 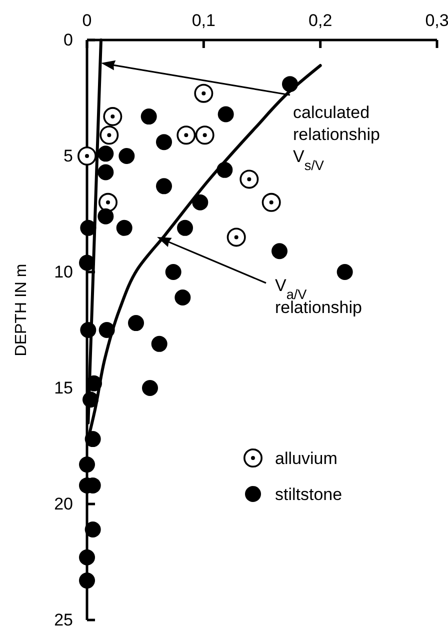 I want to click on annotation: calculated relationship V$_{s/V}$, so click(x=336, y=137).